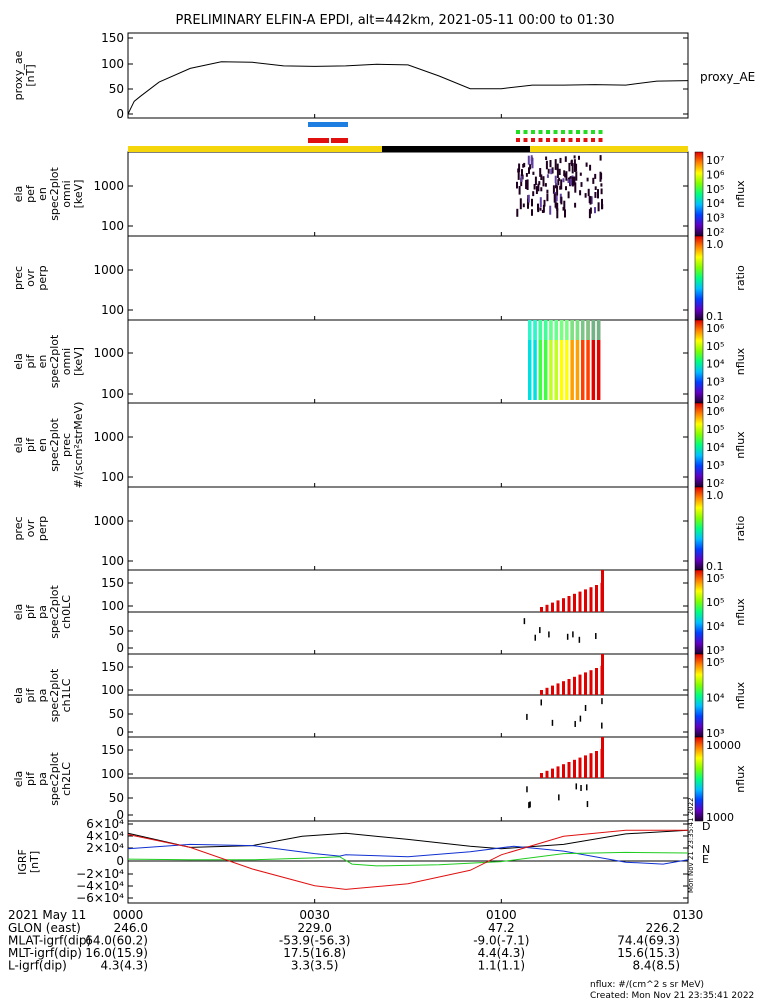 This screenshot has height=1000, width=775. Describe the element at coordinates (315, 966) in the screenshot. I see `footer-row-value: 3.3(3.5)` at that location.